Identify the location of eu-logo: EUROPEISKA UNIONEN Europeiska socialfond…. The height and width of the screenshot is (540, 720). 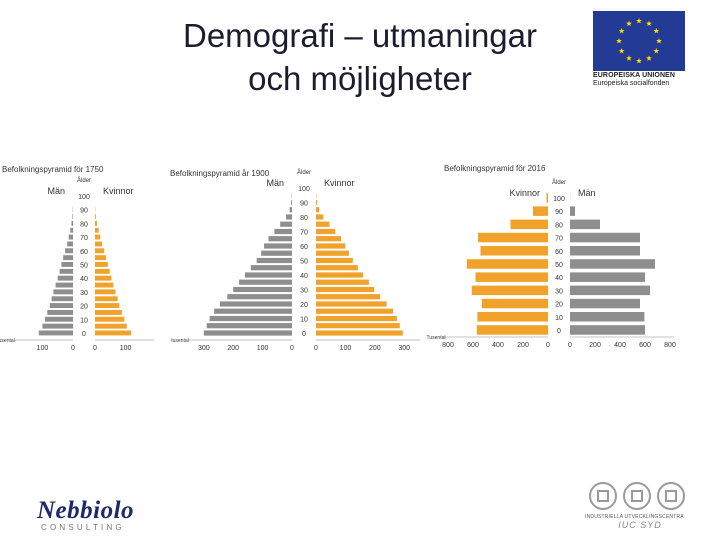
(640, 49).